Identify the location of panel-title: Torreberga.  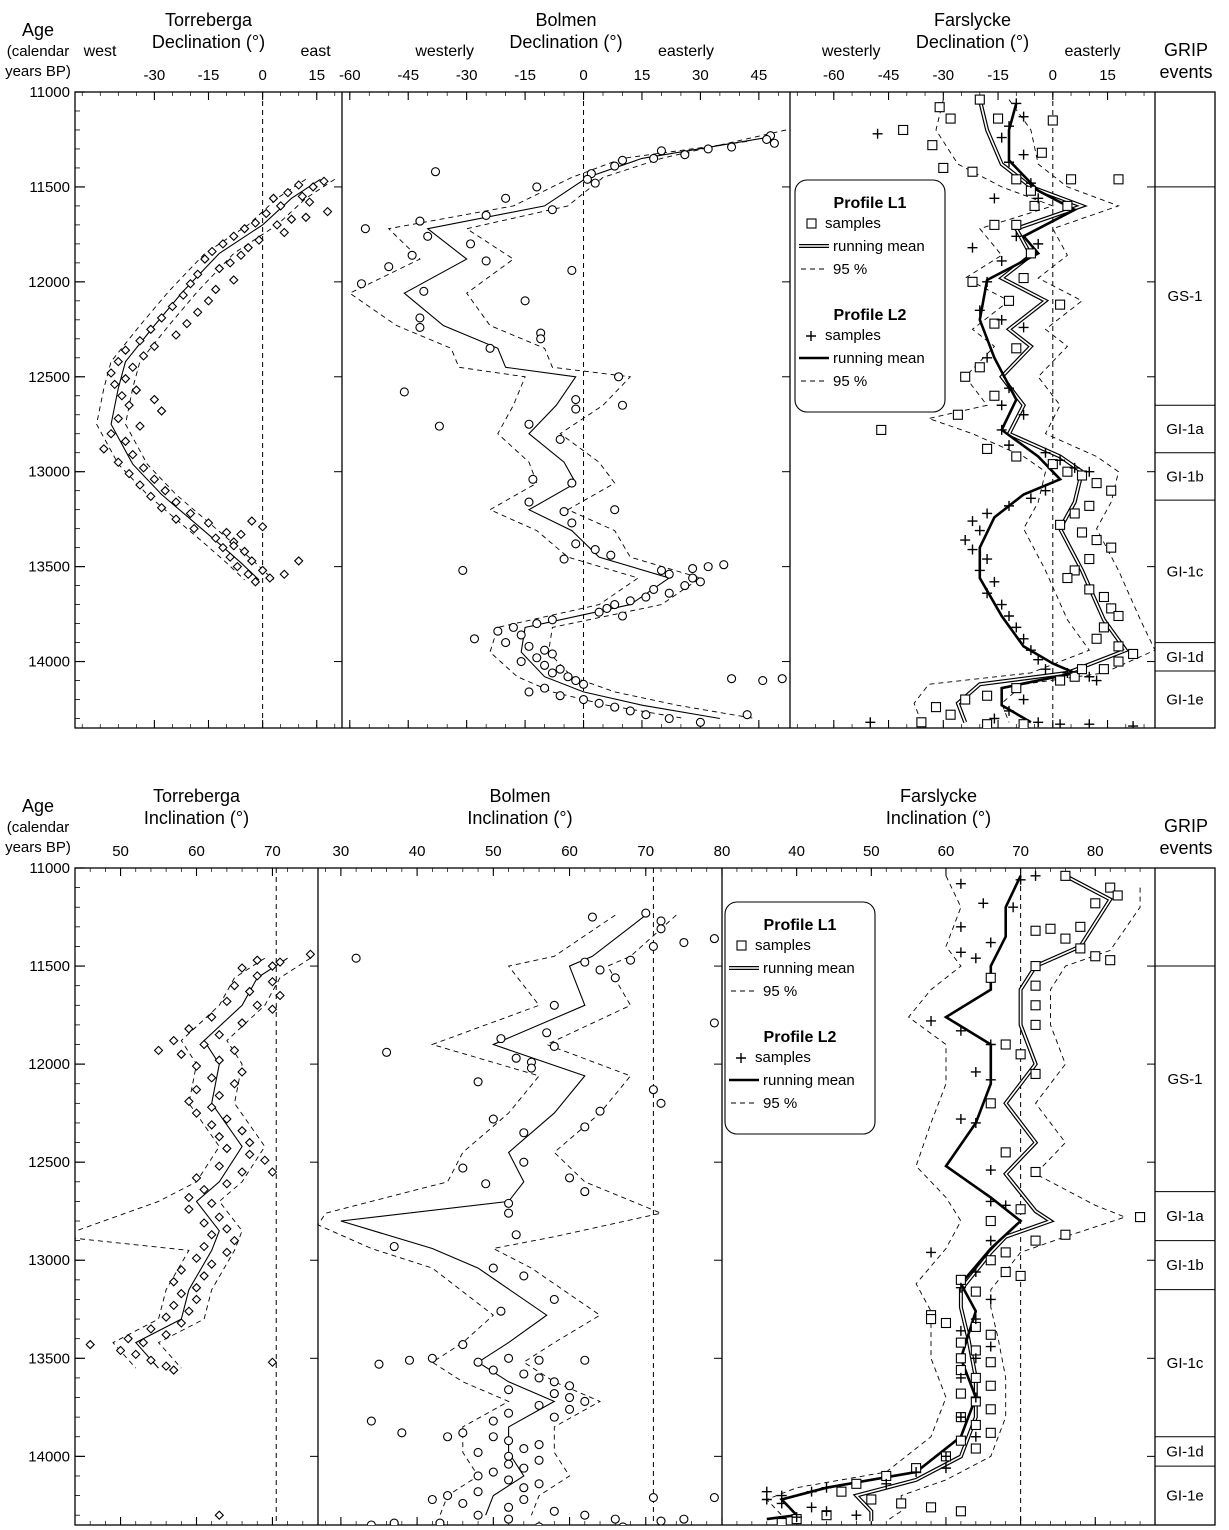
(197, 796).